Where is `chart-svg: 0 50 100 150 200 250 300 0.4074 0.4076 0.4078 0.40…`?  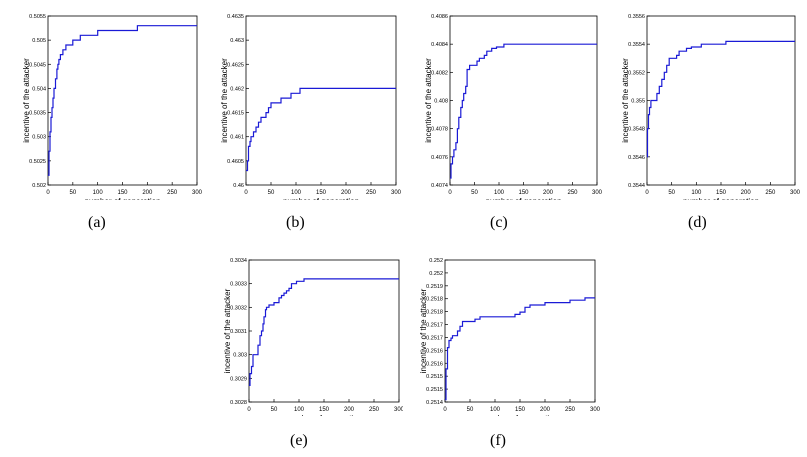 chart-svg: 0 50 100 150 200 250 300 0.4074 0.4076 0.4078 0.40… is located at coordinates (513, 110).